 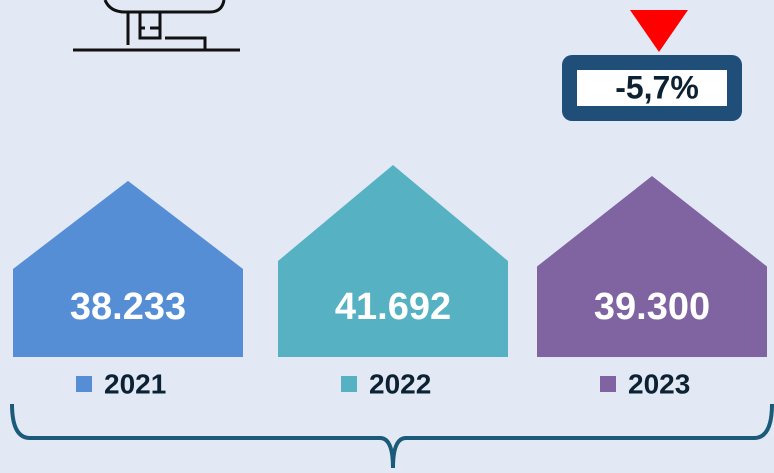 I want to click on value-label: 38.233, so click(x=128, y=307).